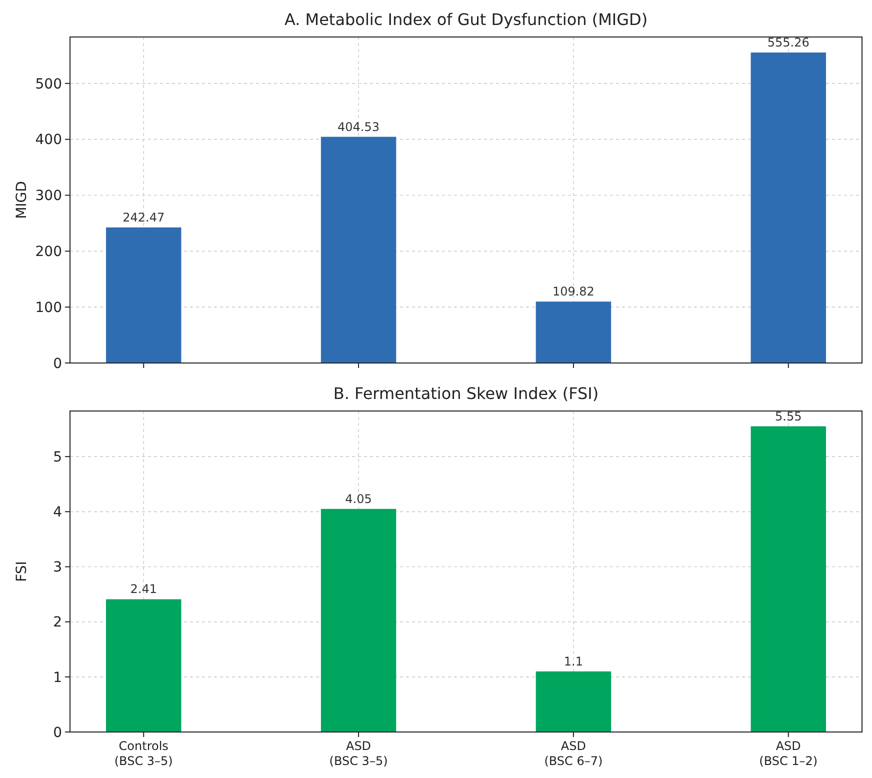 Image resolution: width=872 pixels, height=778 pixels. Describe the element at coordinates (788, 416) in the screenshot. I see `data-label: 5.55` at that location.